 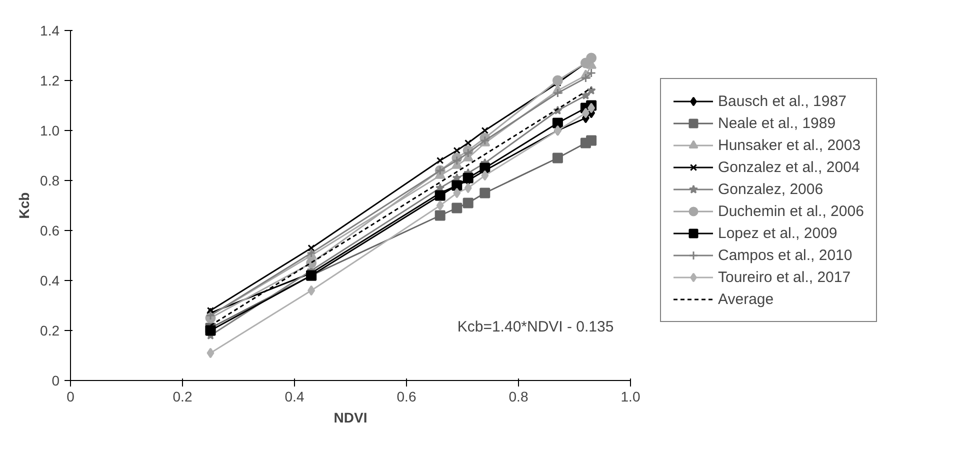 I want to click on x-tick-label: 1.0, so click(x=630, y=396).